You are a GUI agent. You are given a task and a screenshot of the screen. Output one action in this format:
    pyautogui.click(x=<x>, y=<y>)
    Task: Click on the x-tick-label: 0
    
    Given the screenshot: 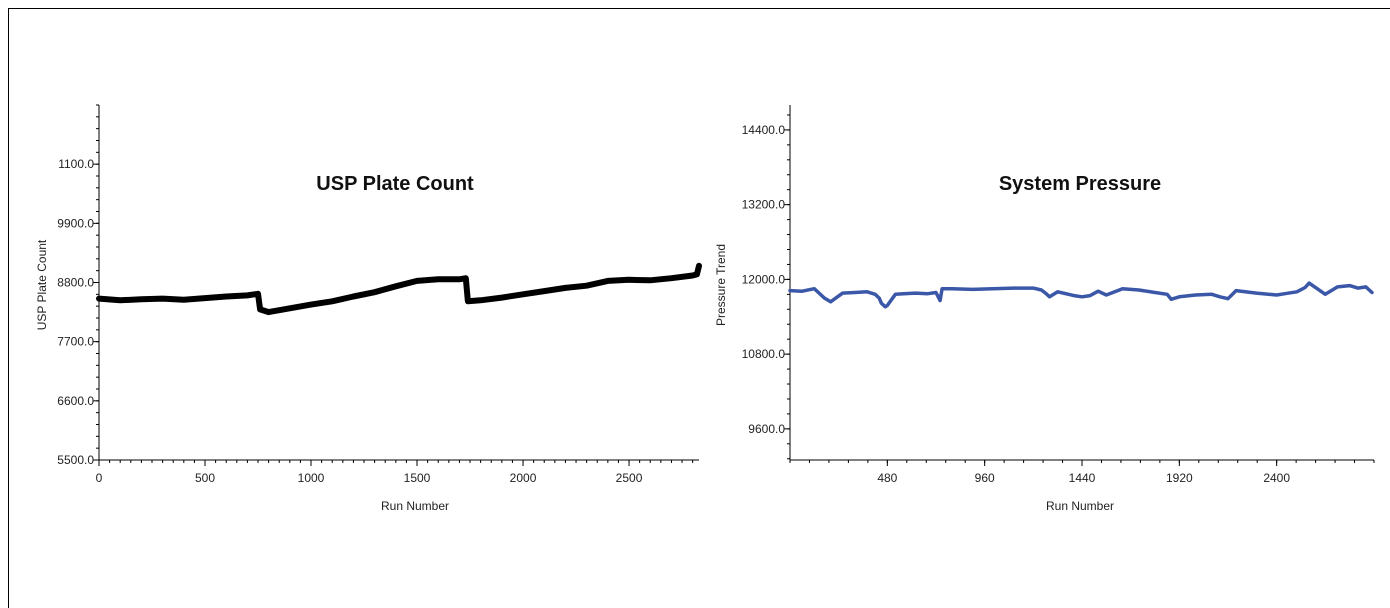 What is the action you would take?
    pyautogui.click(x=99, y=478)
    